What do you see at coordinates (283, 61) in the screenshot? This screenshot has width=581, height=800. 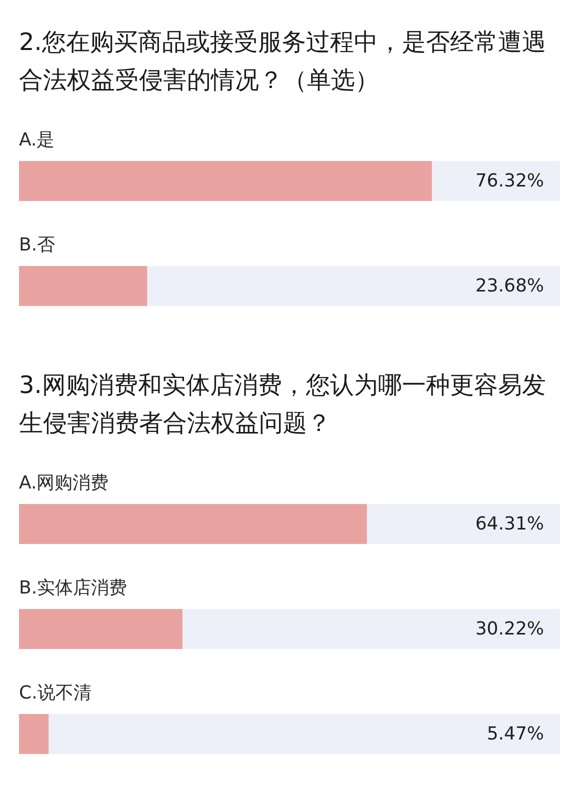 I see `chart-title: 2.您在购买商品或接受服务过程中，是否经常遭遇合法权益受侵害的情况？（单选）` at bounding box center [283, 61].